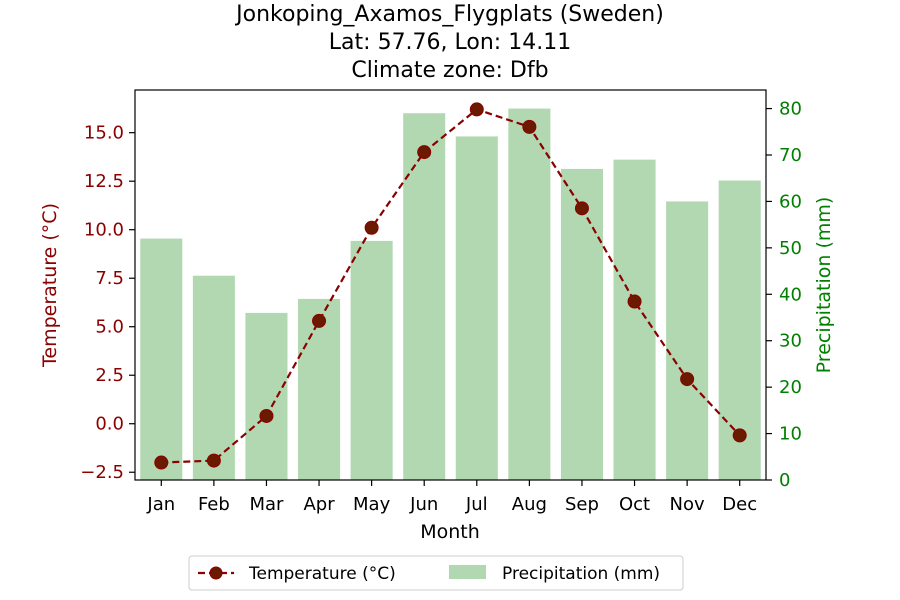  What do you see at coordinates (104, 133) in the screenshot?
I see `left-tick-label: 15.0` at bounding box center [104, 133].